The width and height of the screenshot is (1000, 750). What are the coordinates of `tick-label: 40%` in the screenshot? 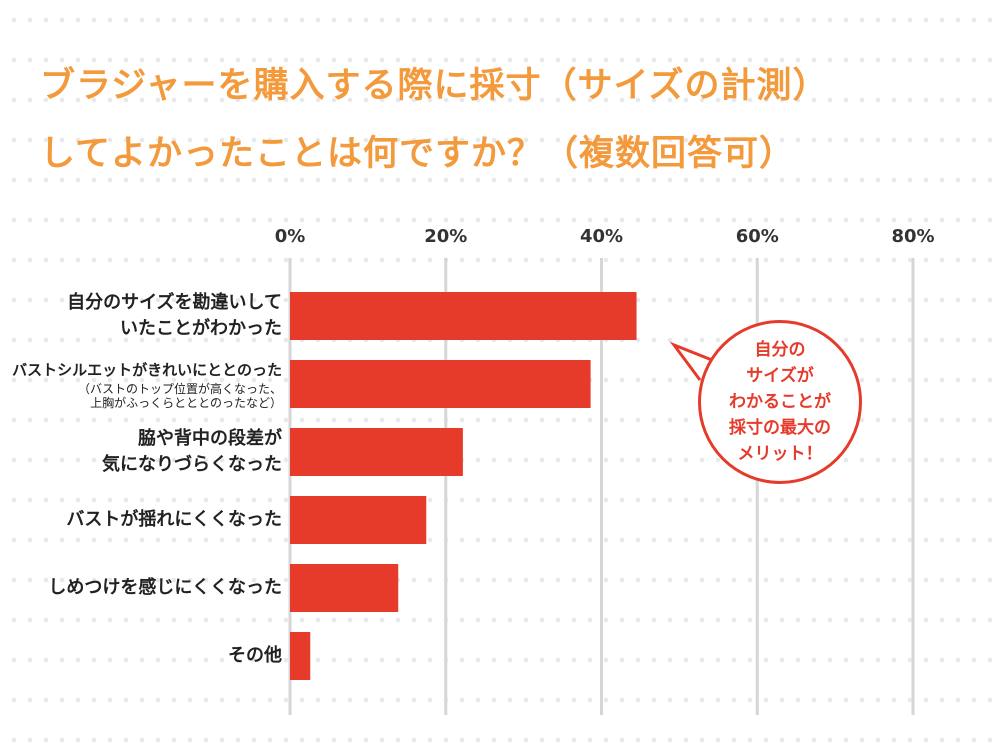 It's located at (601, 236).